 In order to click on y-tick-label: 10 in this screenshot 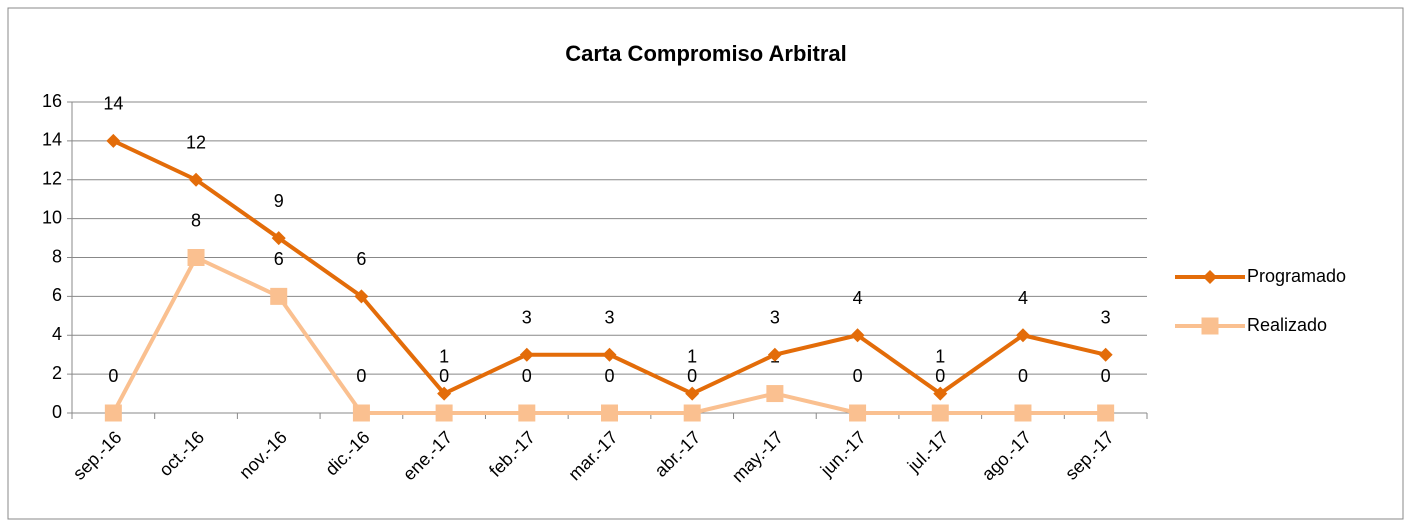, I will do `click(52, 217)`.